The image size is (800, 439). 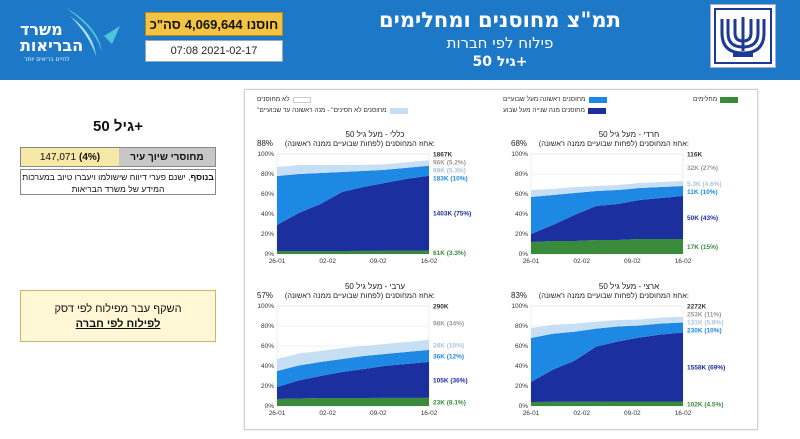 I want to click on unassigned-city-stat: 147,071 (4%) מחוסרי שיוך עיר, so click(x=118, y=157).